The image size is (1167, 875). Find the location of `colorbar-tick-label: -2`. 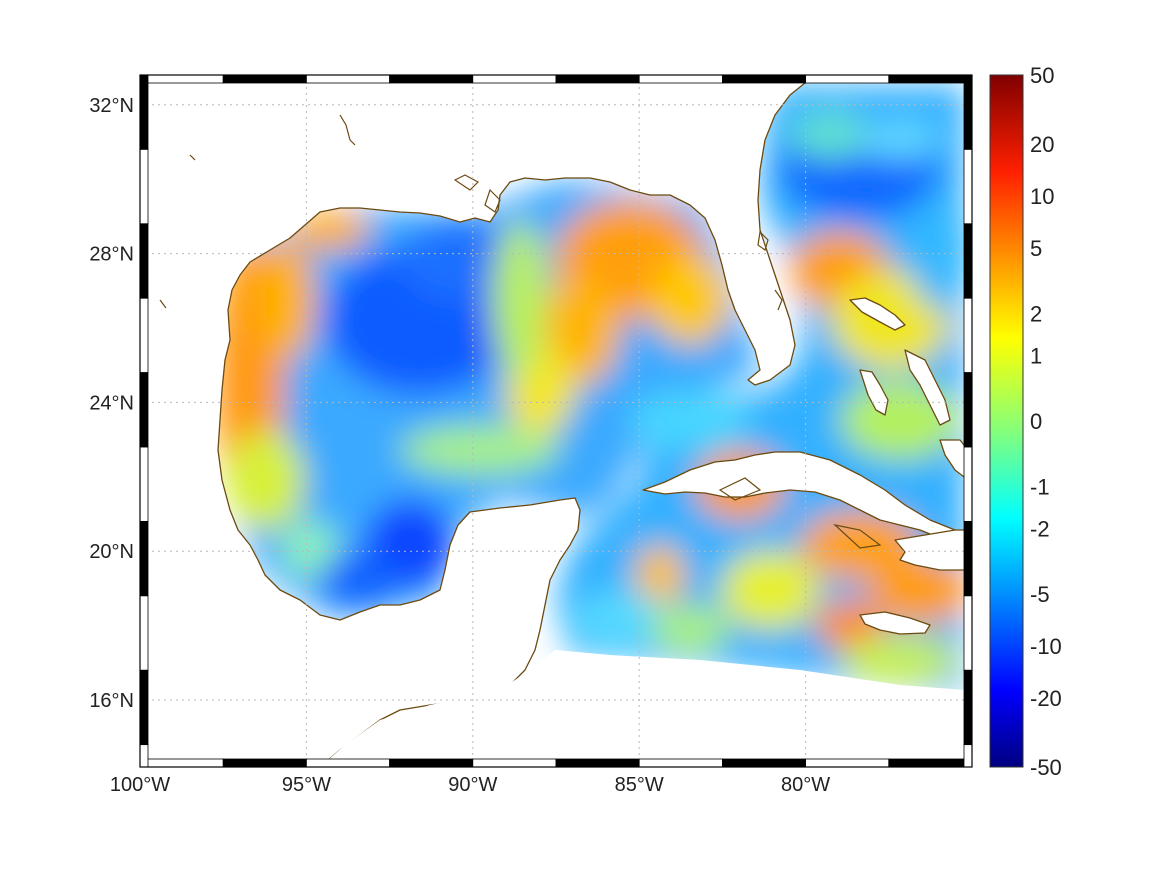

colorbar-tick-label: -2 is located at coordinates (1040, 528).